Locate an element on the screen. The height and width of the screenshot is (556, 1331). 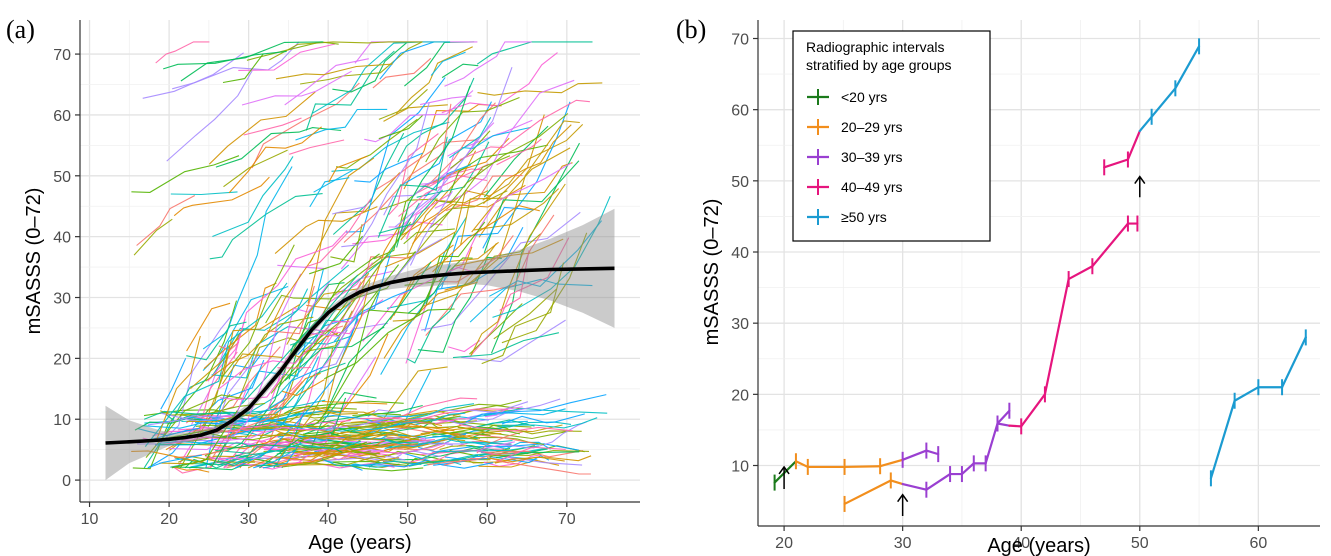
legend-item-label: 40–49 yrs is located at coordinates (871, 187).